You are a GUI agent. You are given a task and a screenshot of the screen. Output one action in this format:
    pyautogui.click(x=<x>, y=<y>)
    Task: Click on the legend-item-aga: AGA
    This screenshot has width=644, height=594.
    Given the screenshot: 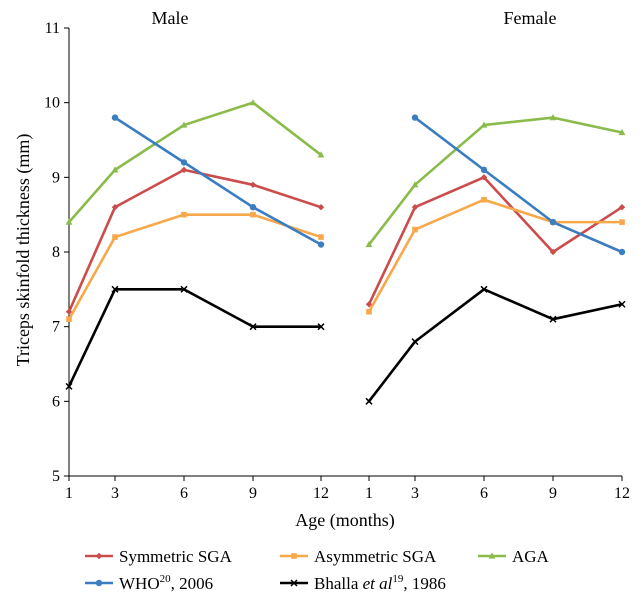 What is the action you would take?
    pyautogui.click(x=514, y=556)
    